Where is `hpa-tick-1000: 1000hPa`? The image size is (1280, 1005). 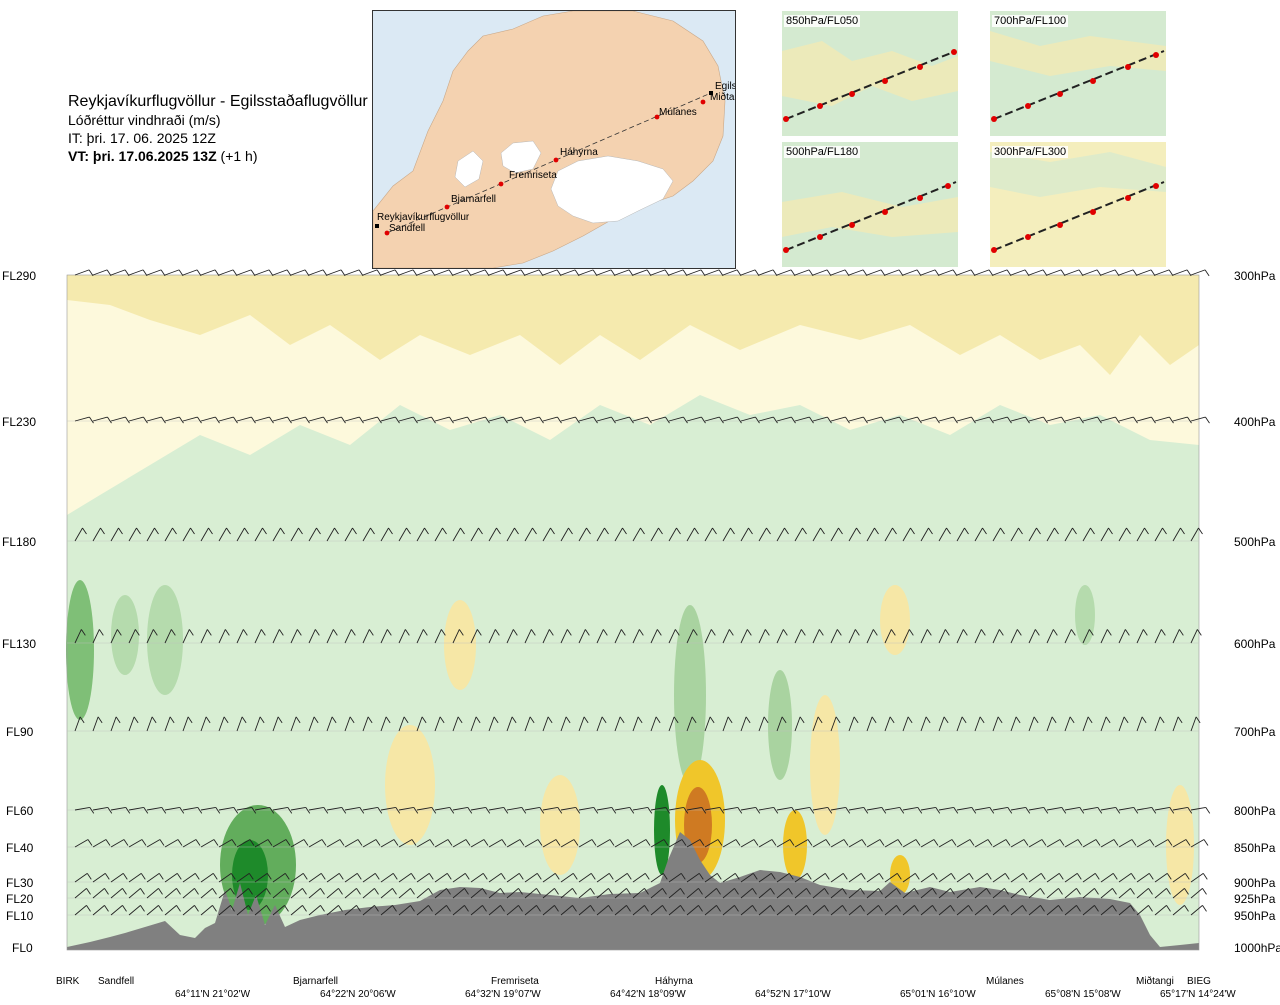 hpa-tick-1000: 1000hPa is located at coordinates (1257, 948).